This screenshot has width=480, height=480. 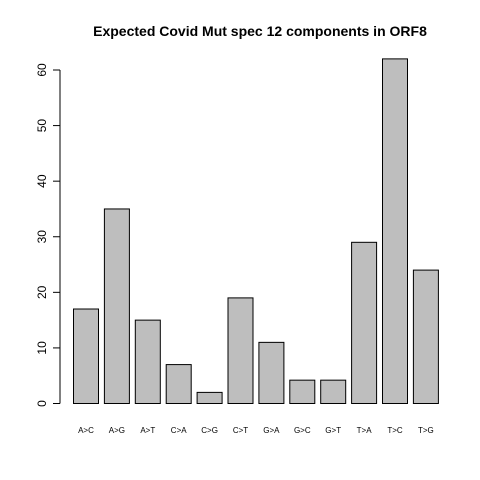 What do you see at coordinates (365, 430) in the screenshot?
I see `x-tick-label: T>A` at bounding box center [365, 430].